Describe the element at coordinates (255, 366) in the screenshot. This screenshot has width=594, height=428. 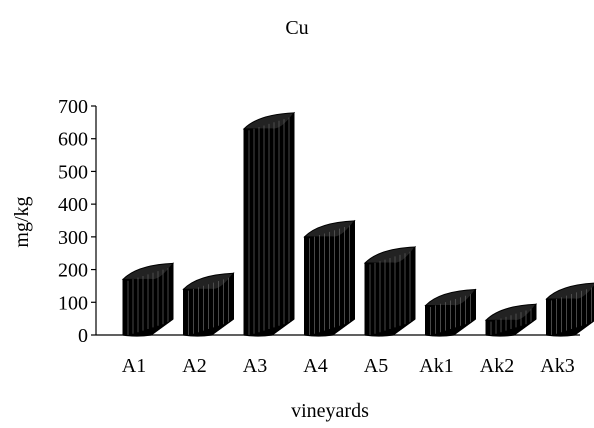
I see `x-tick-label: A3` at that location.